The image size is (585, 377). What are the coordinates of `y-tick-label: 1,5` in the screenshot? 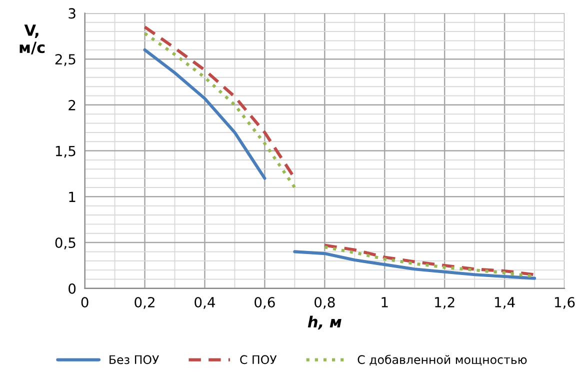 It's located at (66, 152).